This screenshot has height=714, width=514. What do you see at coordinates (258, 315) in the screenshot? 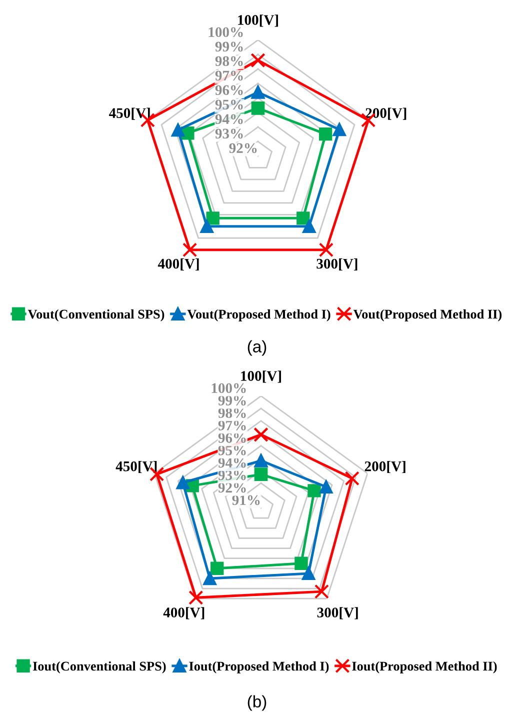
I see `legend-label: Vout(Proposed Method I)` at bounding box center [258, 315].